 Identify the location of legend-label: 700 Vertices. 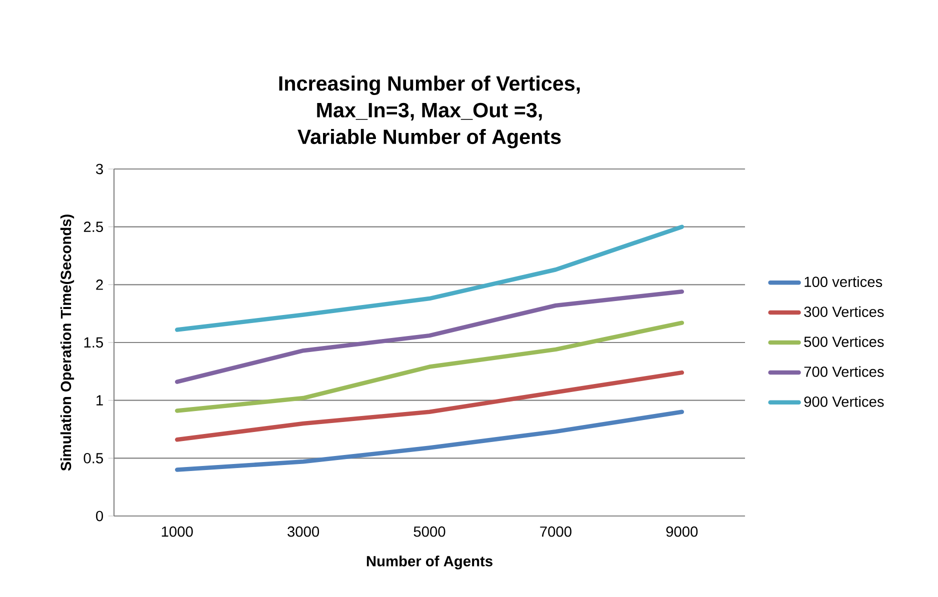
(844, 371).